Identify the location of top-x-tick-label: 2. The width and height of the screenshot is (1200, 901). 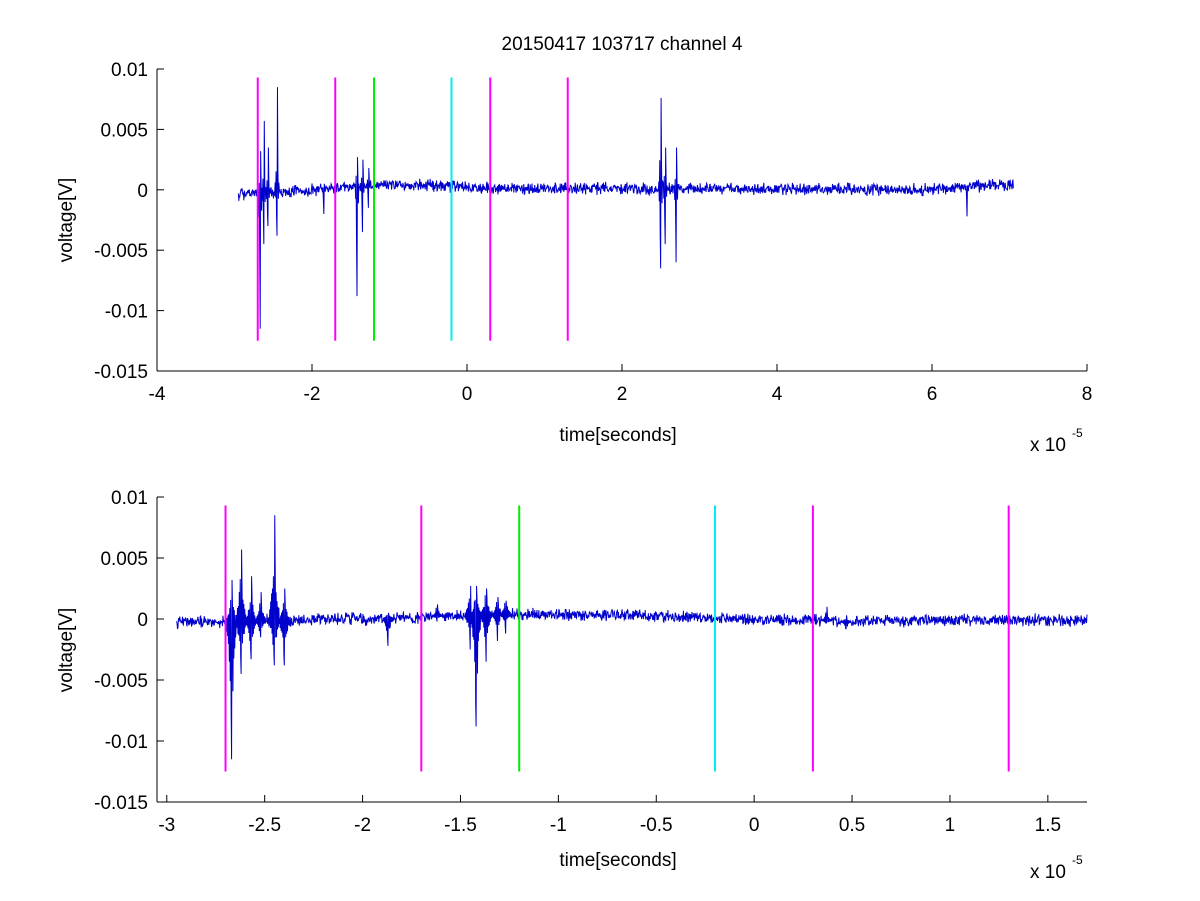
(622, 394).